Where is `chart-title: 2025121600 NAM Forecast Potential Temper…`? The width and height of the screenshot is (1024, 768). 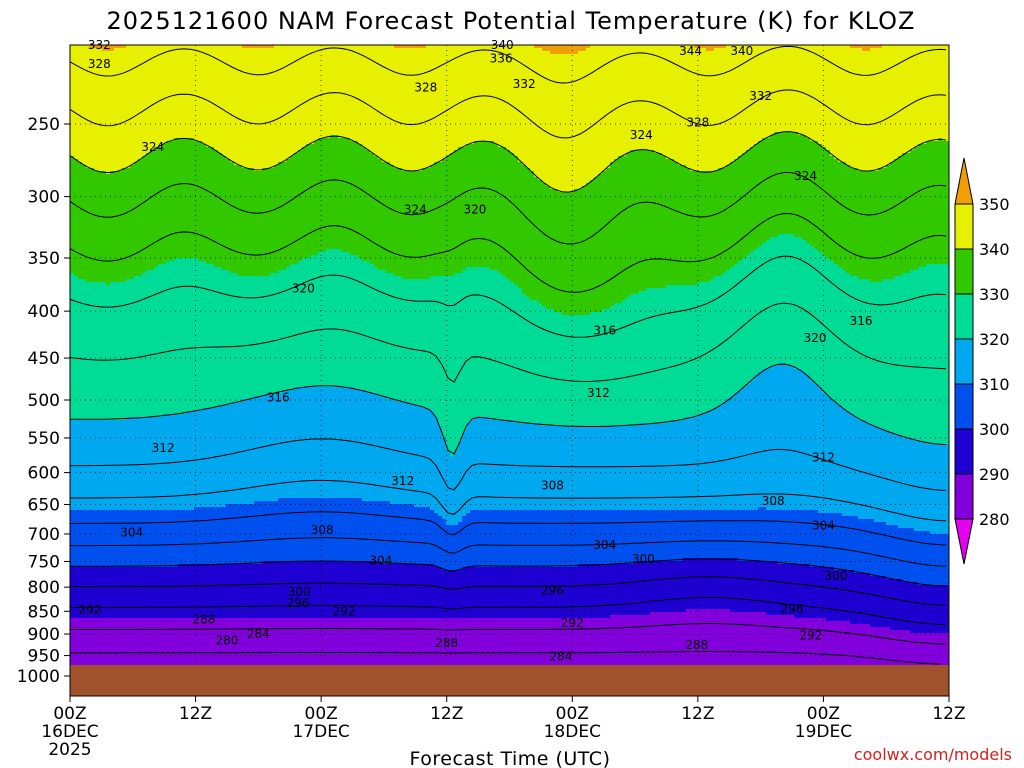
chart-title: 2025121600 NAM Forecast Potential Temper… is located at coordinates (511, 21).